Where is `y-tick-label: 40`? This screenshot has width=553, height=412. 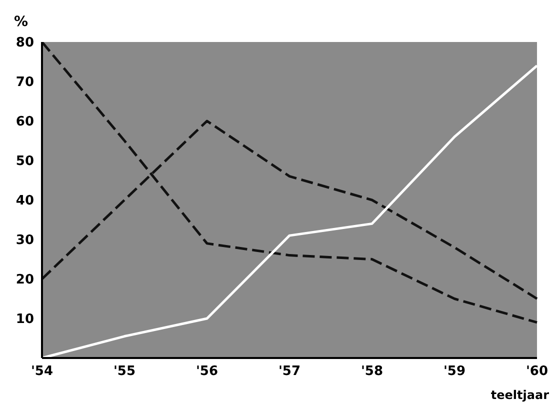
y-tick-label: 40 is located at coordinates (25, 201).